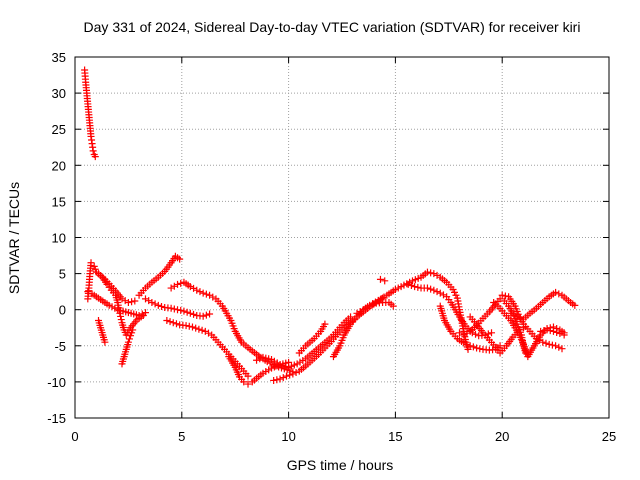 The height and width of the screenshot is (480, 640). What do you see at coordinates (543, 305) in the screenshot?
I see `series-s24` at bounding box center [543, 305].